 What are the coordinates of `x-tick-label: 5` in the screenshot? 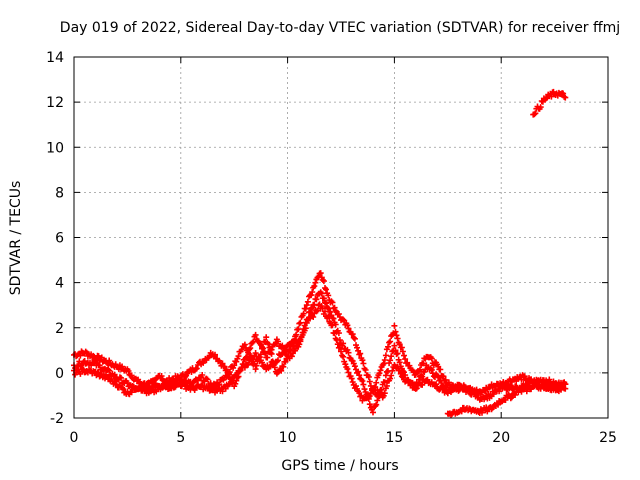 It's located at (180, 438).